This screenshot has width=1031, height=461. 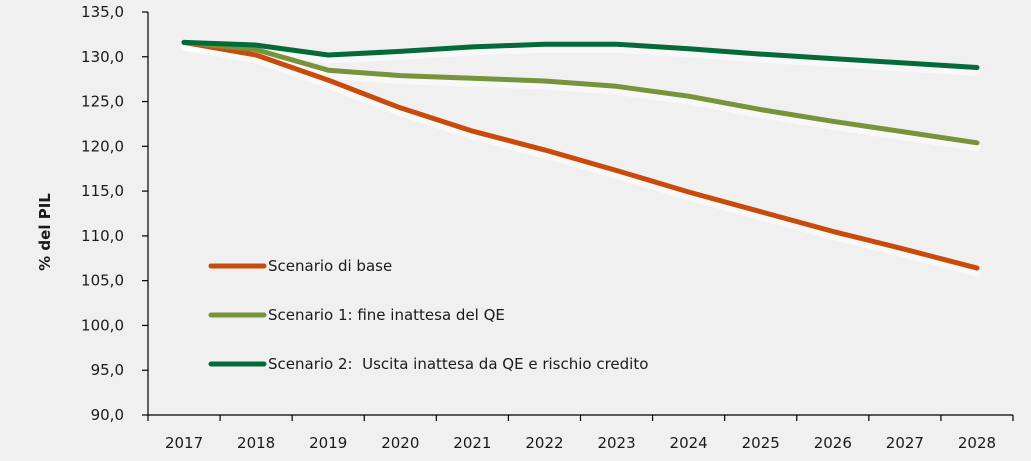 What do you see at coordinates (107, 415) in the screenshot?
I see `y-tick-label: 90,0` at bounding box center [107, 415].